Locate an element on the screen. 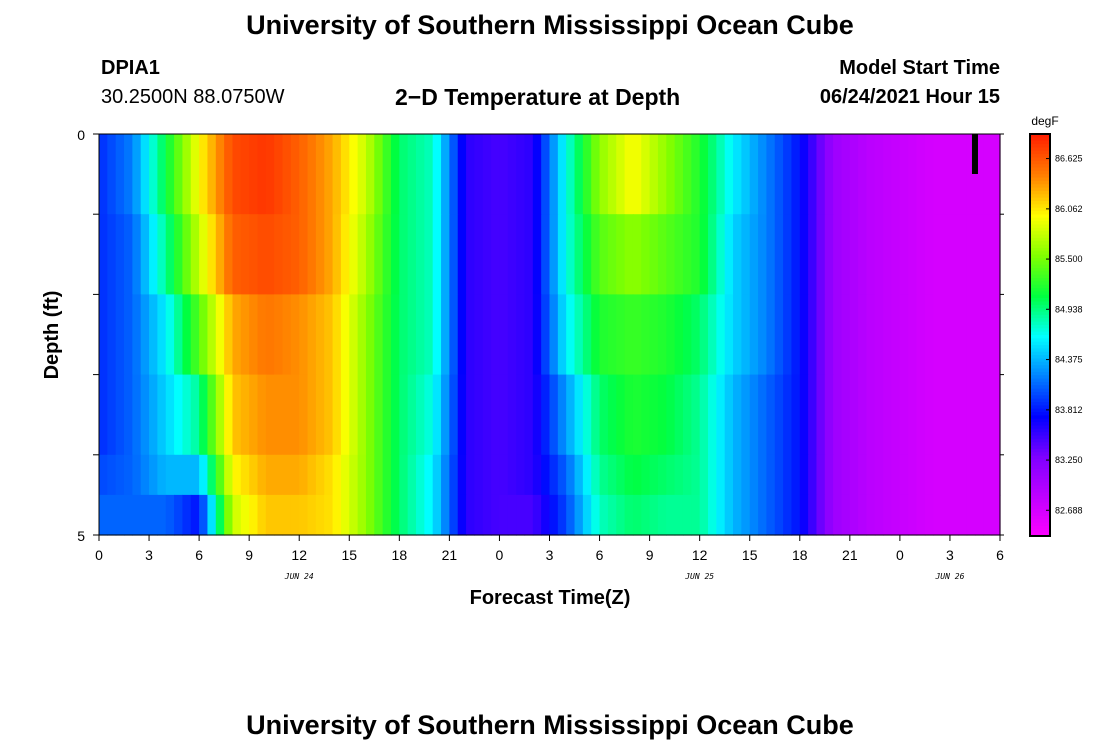  date-label: JUN 25 is located at coordinates (699, 576).